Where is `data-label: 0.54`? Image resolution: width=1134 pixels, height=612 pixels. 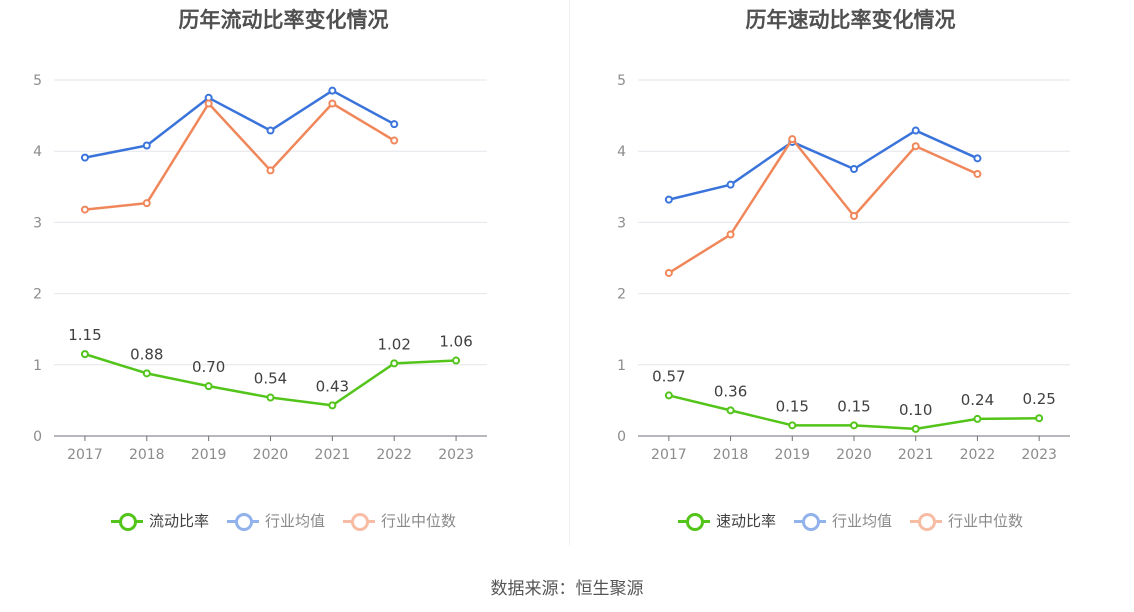
data-label: 0.54 is located at coordinates (270, 379).